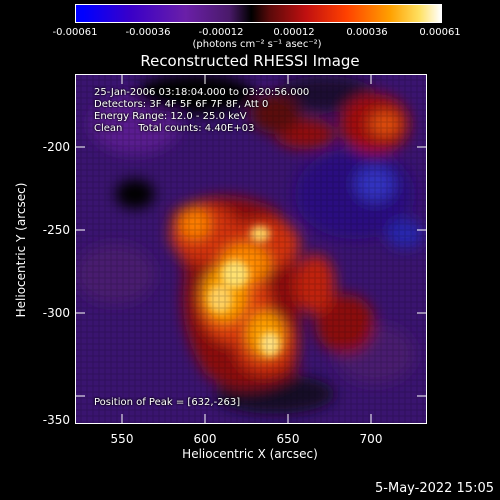  Describe the element at coordinates (122, 439) in the screenshot. I see `x-tick-label: 550` at that location.